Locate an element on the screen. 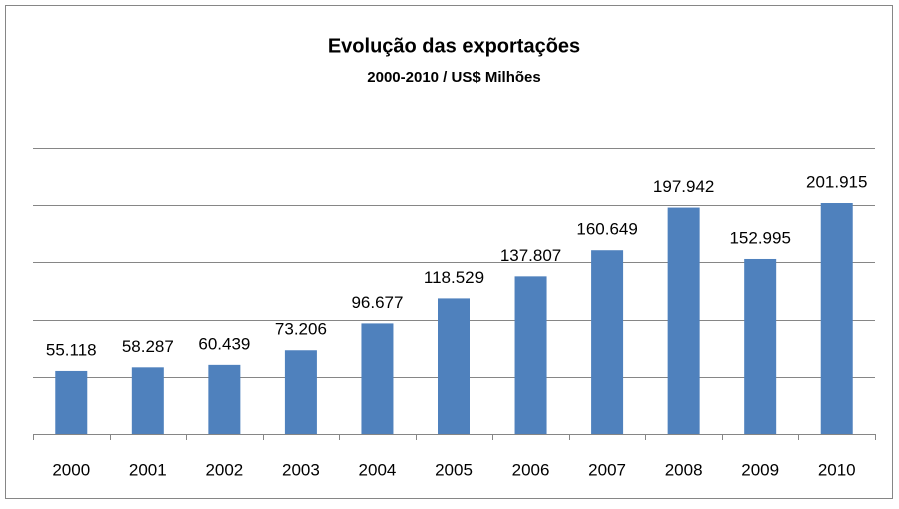 The width and height of the screenshot is (899, 509). data-label: 137.807 is located at coordinates (530, 255).